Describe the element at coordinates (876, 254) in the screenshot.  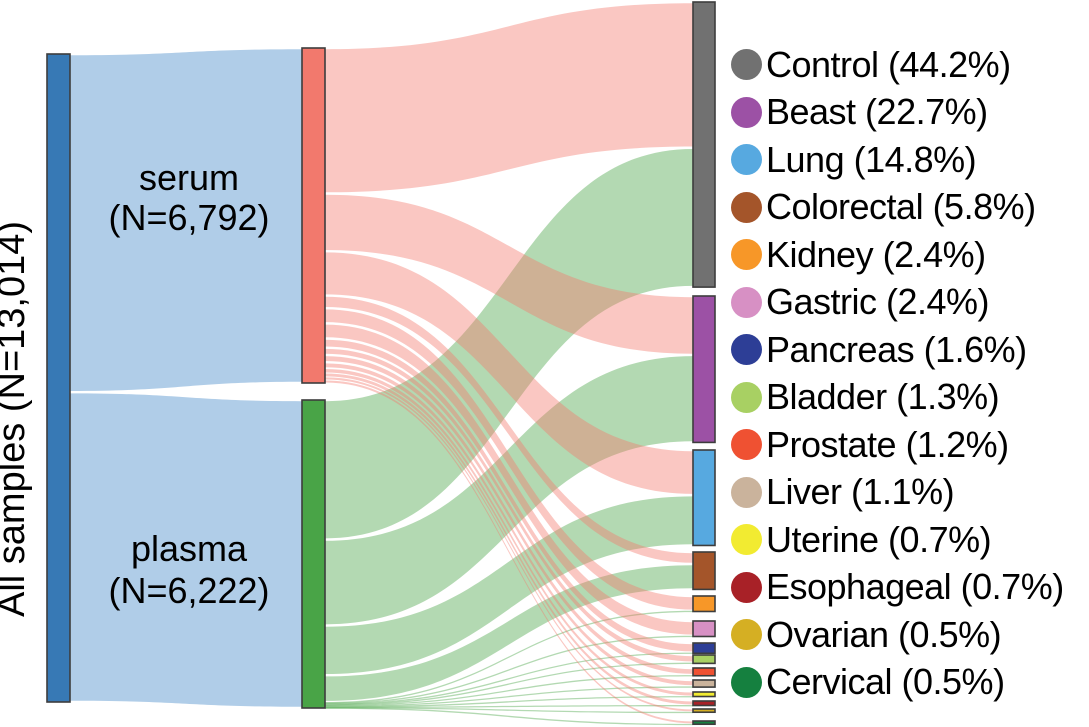
I see `legend-label: Kidney (2.4%)` at that location.